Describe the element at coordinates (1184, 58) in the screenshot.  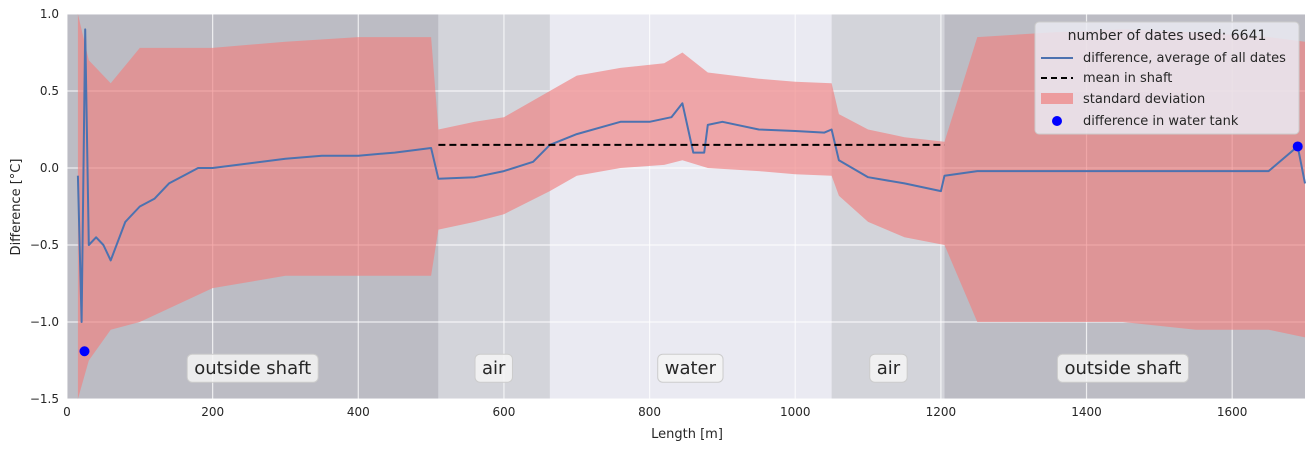
I see `legend-label-line: difference, average of all dates` at that location.